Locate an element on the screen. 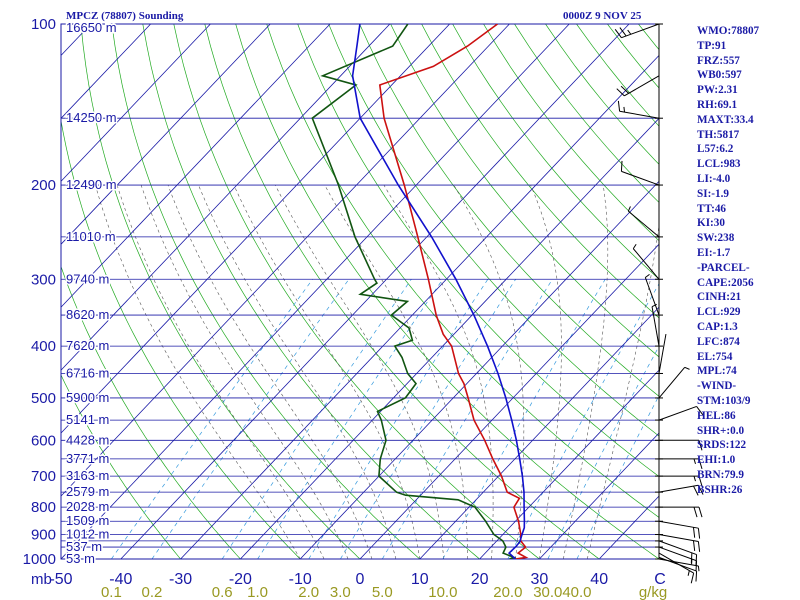  pressure-tick-label: 100 is located at coordinates (43, 24).